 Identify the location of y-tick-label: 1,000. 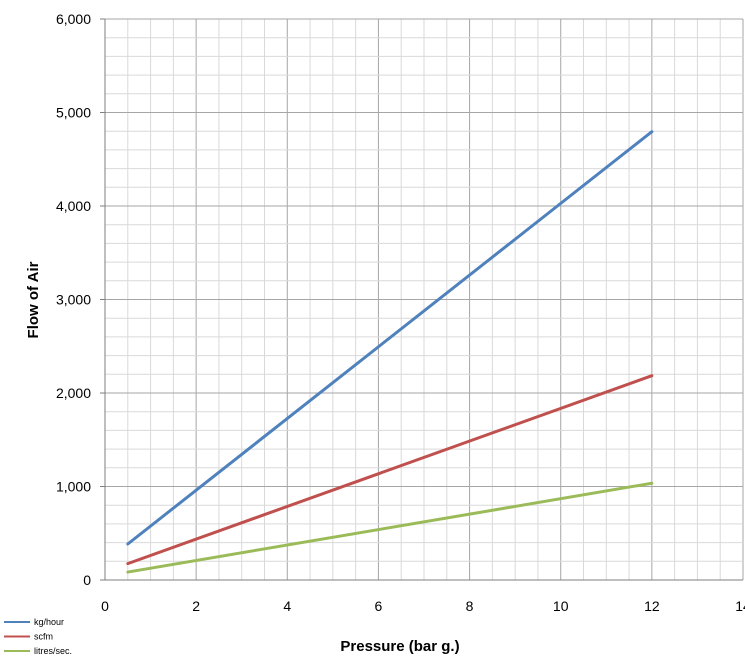
(73, 487).